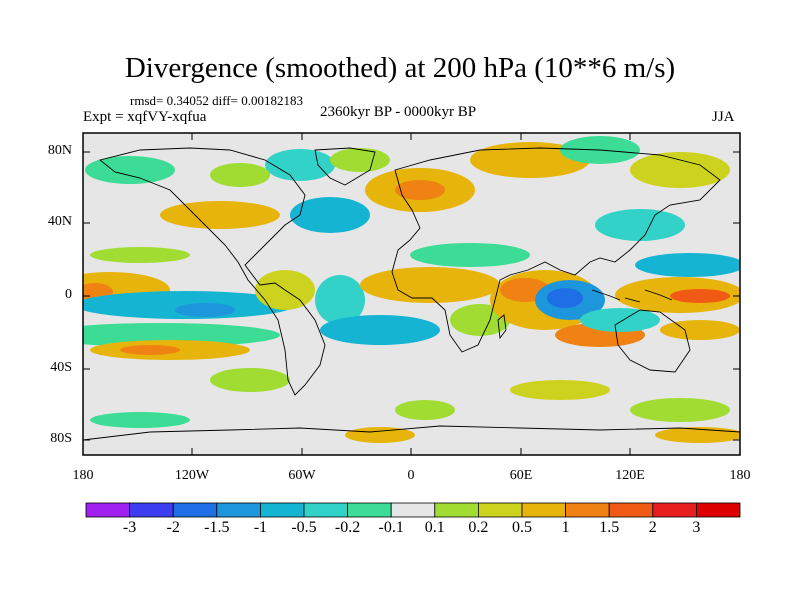 The width and height of the screenshot is (800, 600). I want to click on x-label-0: 0, so click(411, 475).